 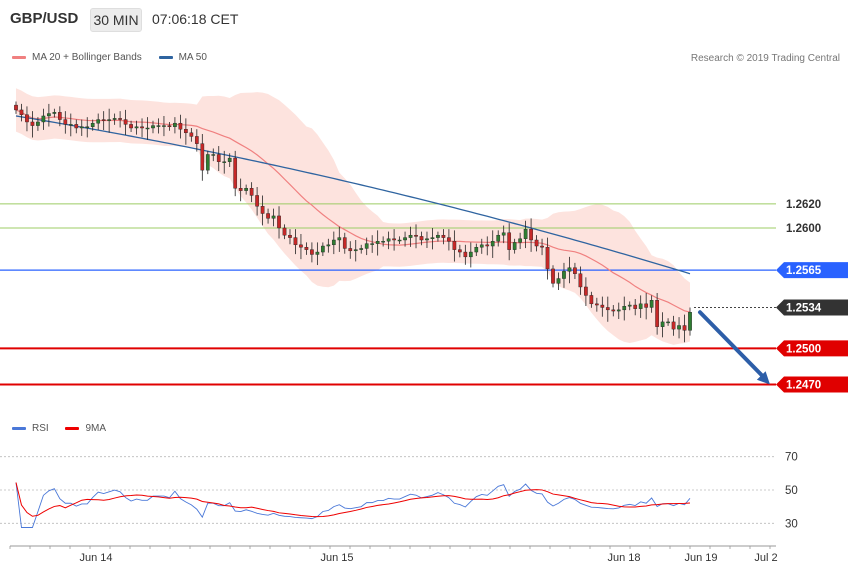 I want to click on x-tick-label: Jul 2, so click(x=765, y=558).